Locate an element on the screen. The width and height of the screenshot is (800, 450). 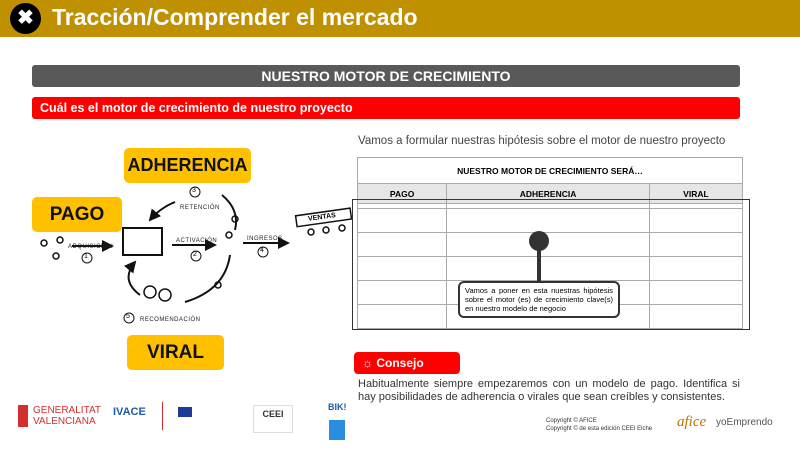
page-title: Tracción/Comprender el mercado is located at coordinates (235, 17).